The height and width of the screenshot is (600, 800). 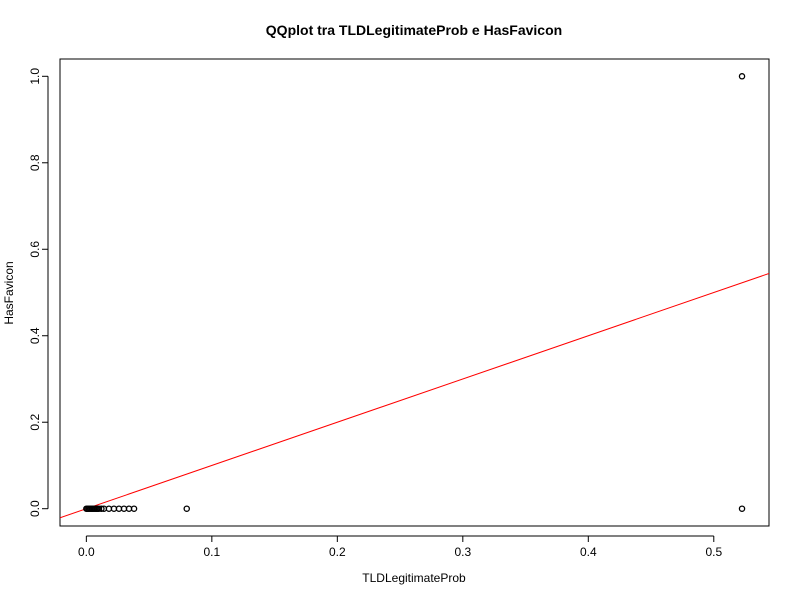 What do you see at coordinates (9, 292) in the screenshot?
I see `y-axis-label: HasFavicon` at bounding box center [9, 292].